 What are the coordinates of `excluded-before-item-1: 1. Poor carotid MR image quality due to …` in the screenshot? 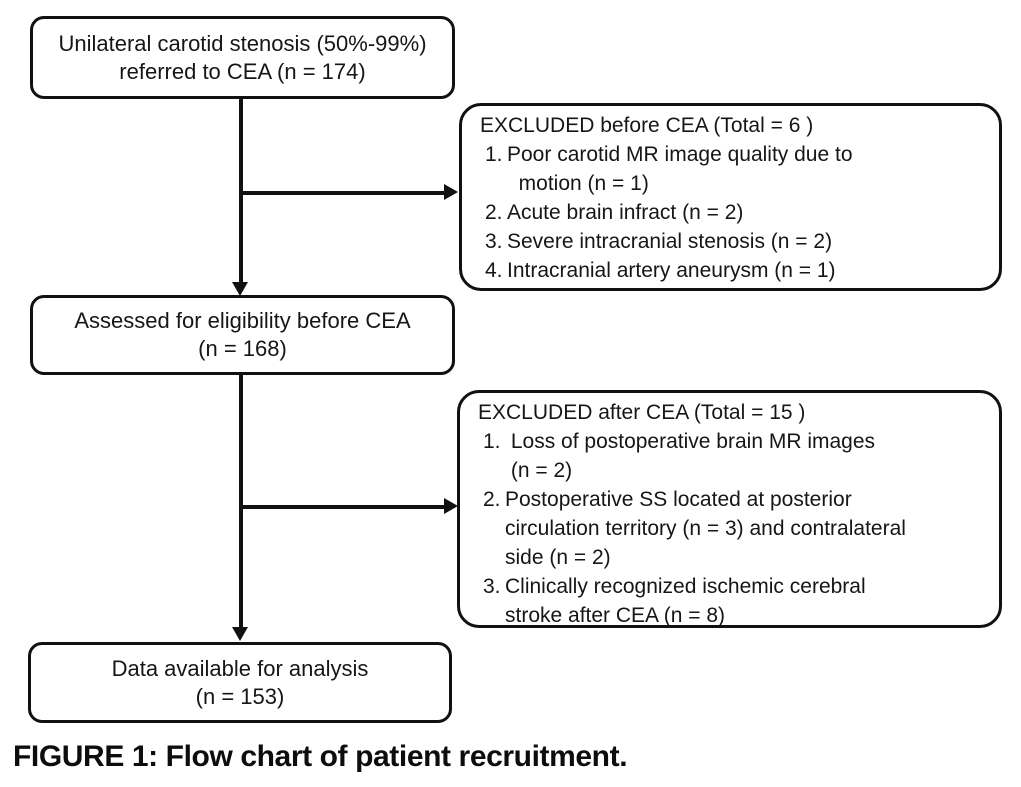 It's located at (735, 169).